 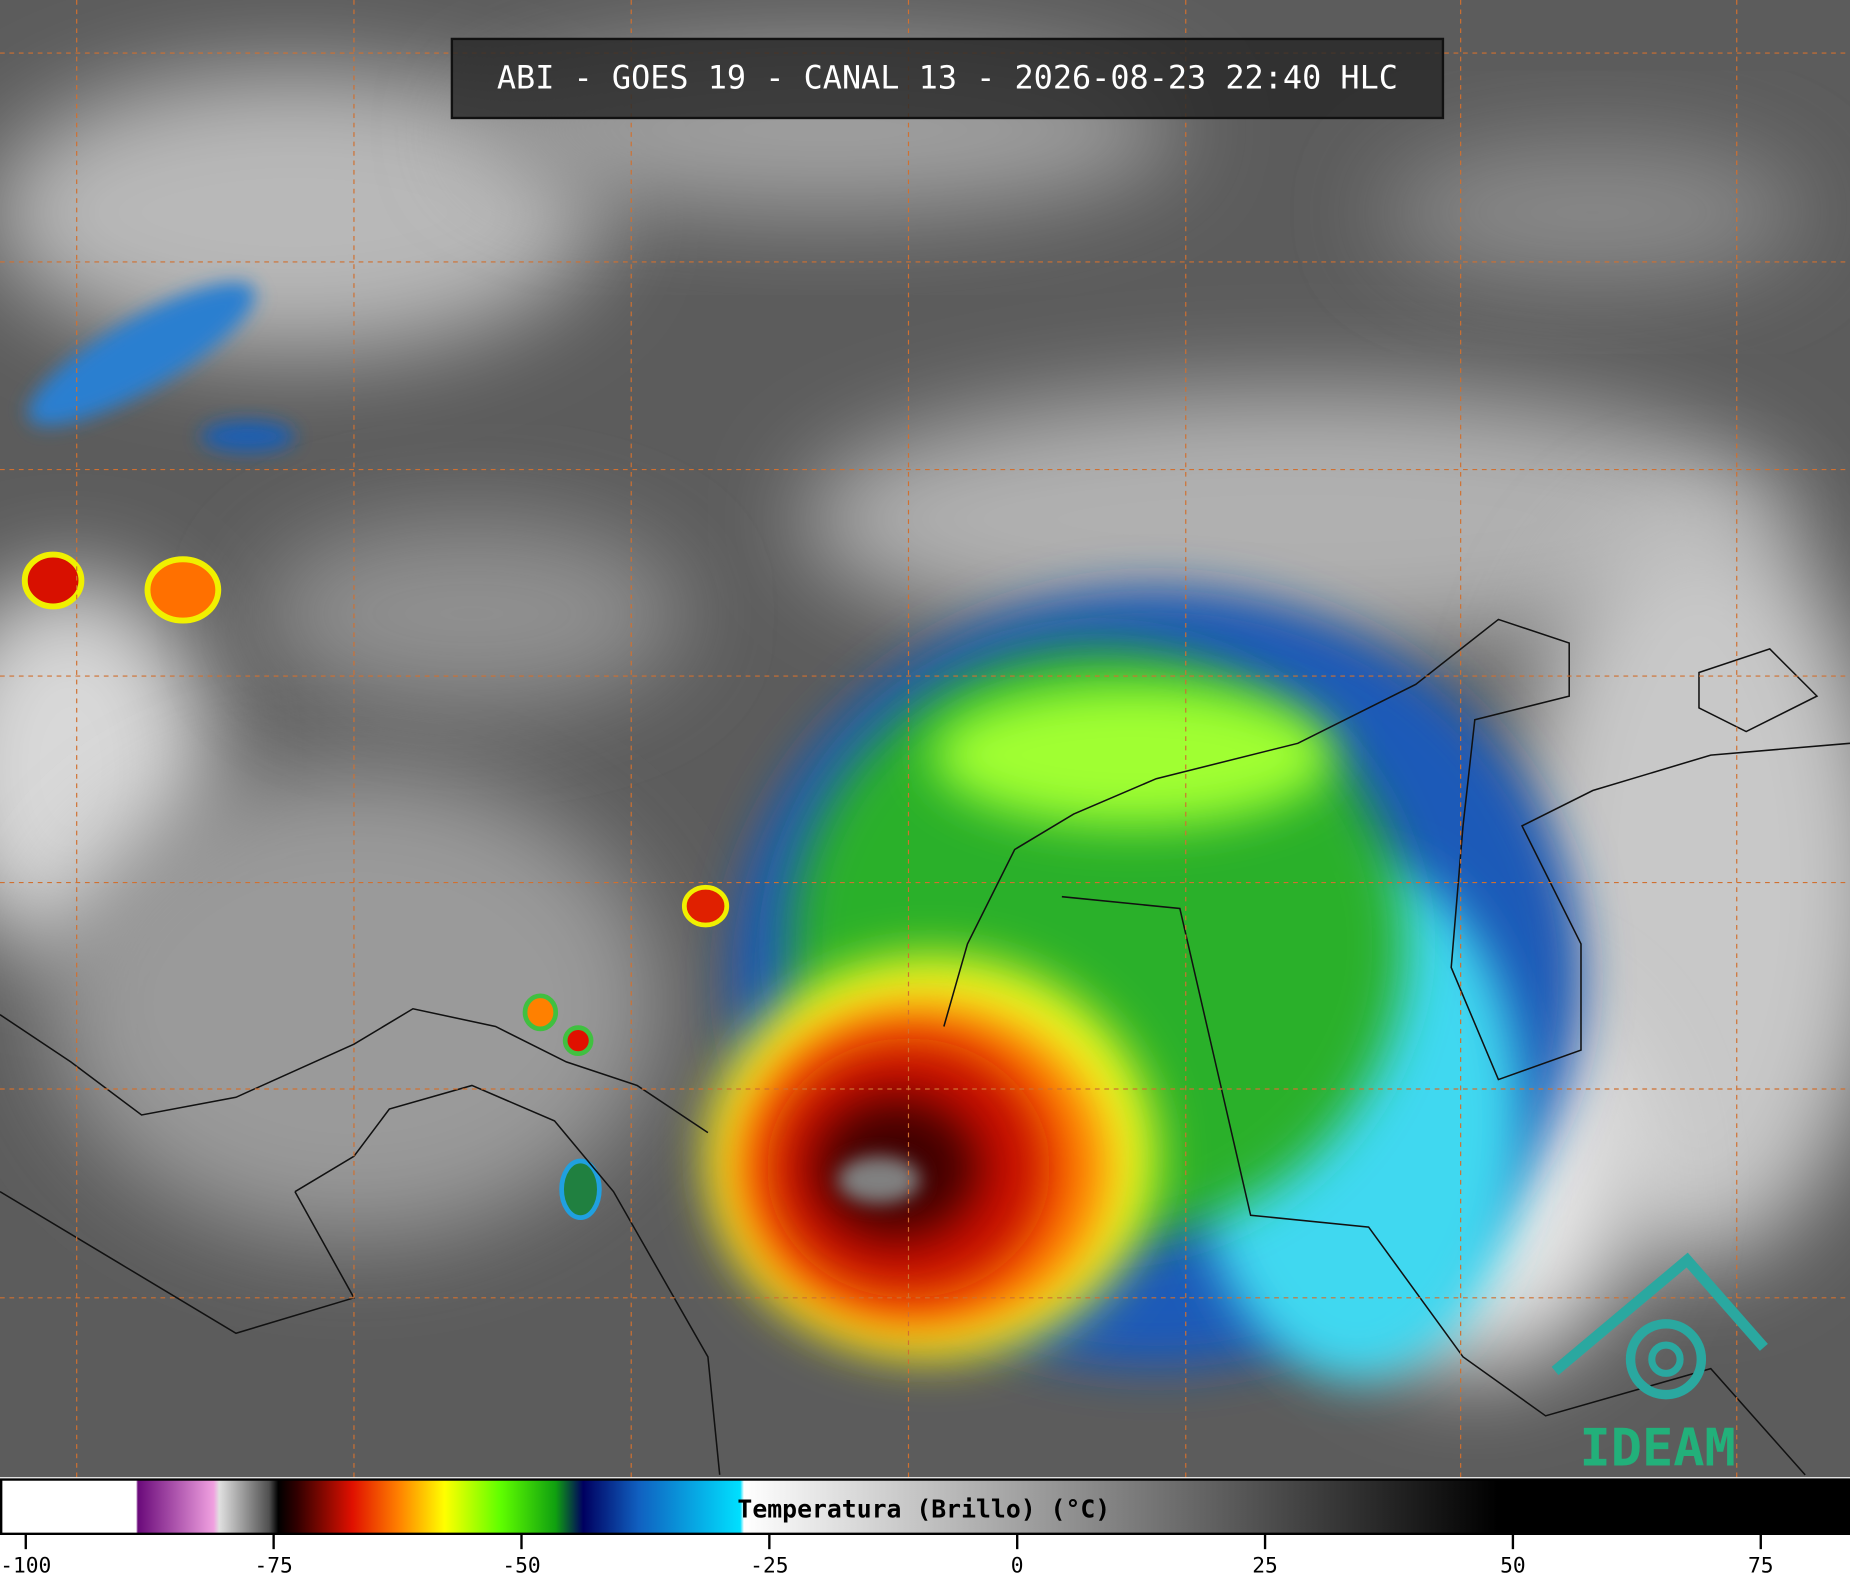 I want to click on logo-text: IDEAM, so click(x=1658, y=1448).